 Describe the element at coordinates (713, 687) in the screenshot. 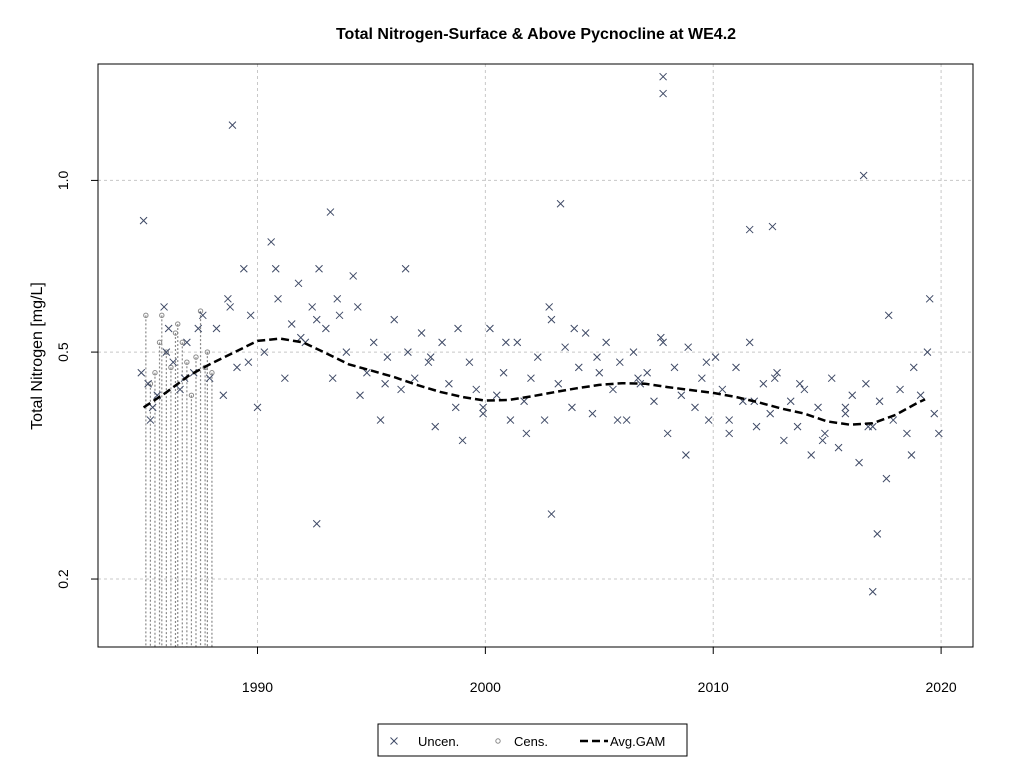

I see `x-tick-label: 2010` at that location.